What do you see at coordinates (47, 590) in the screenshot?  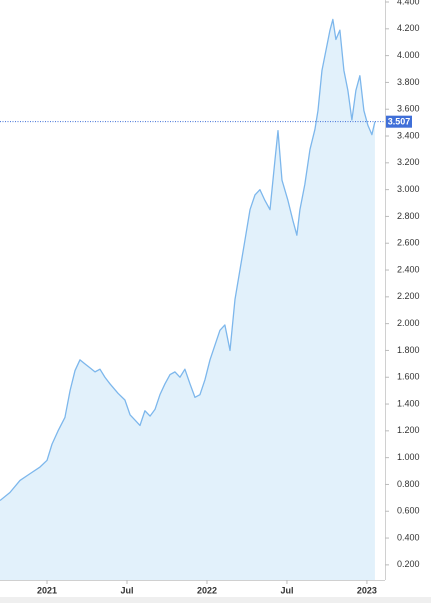 I see `x-tick-label: 2021` at bounding box center [47, 590].